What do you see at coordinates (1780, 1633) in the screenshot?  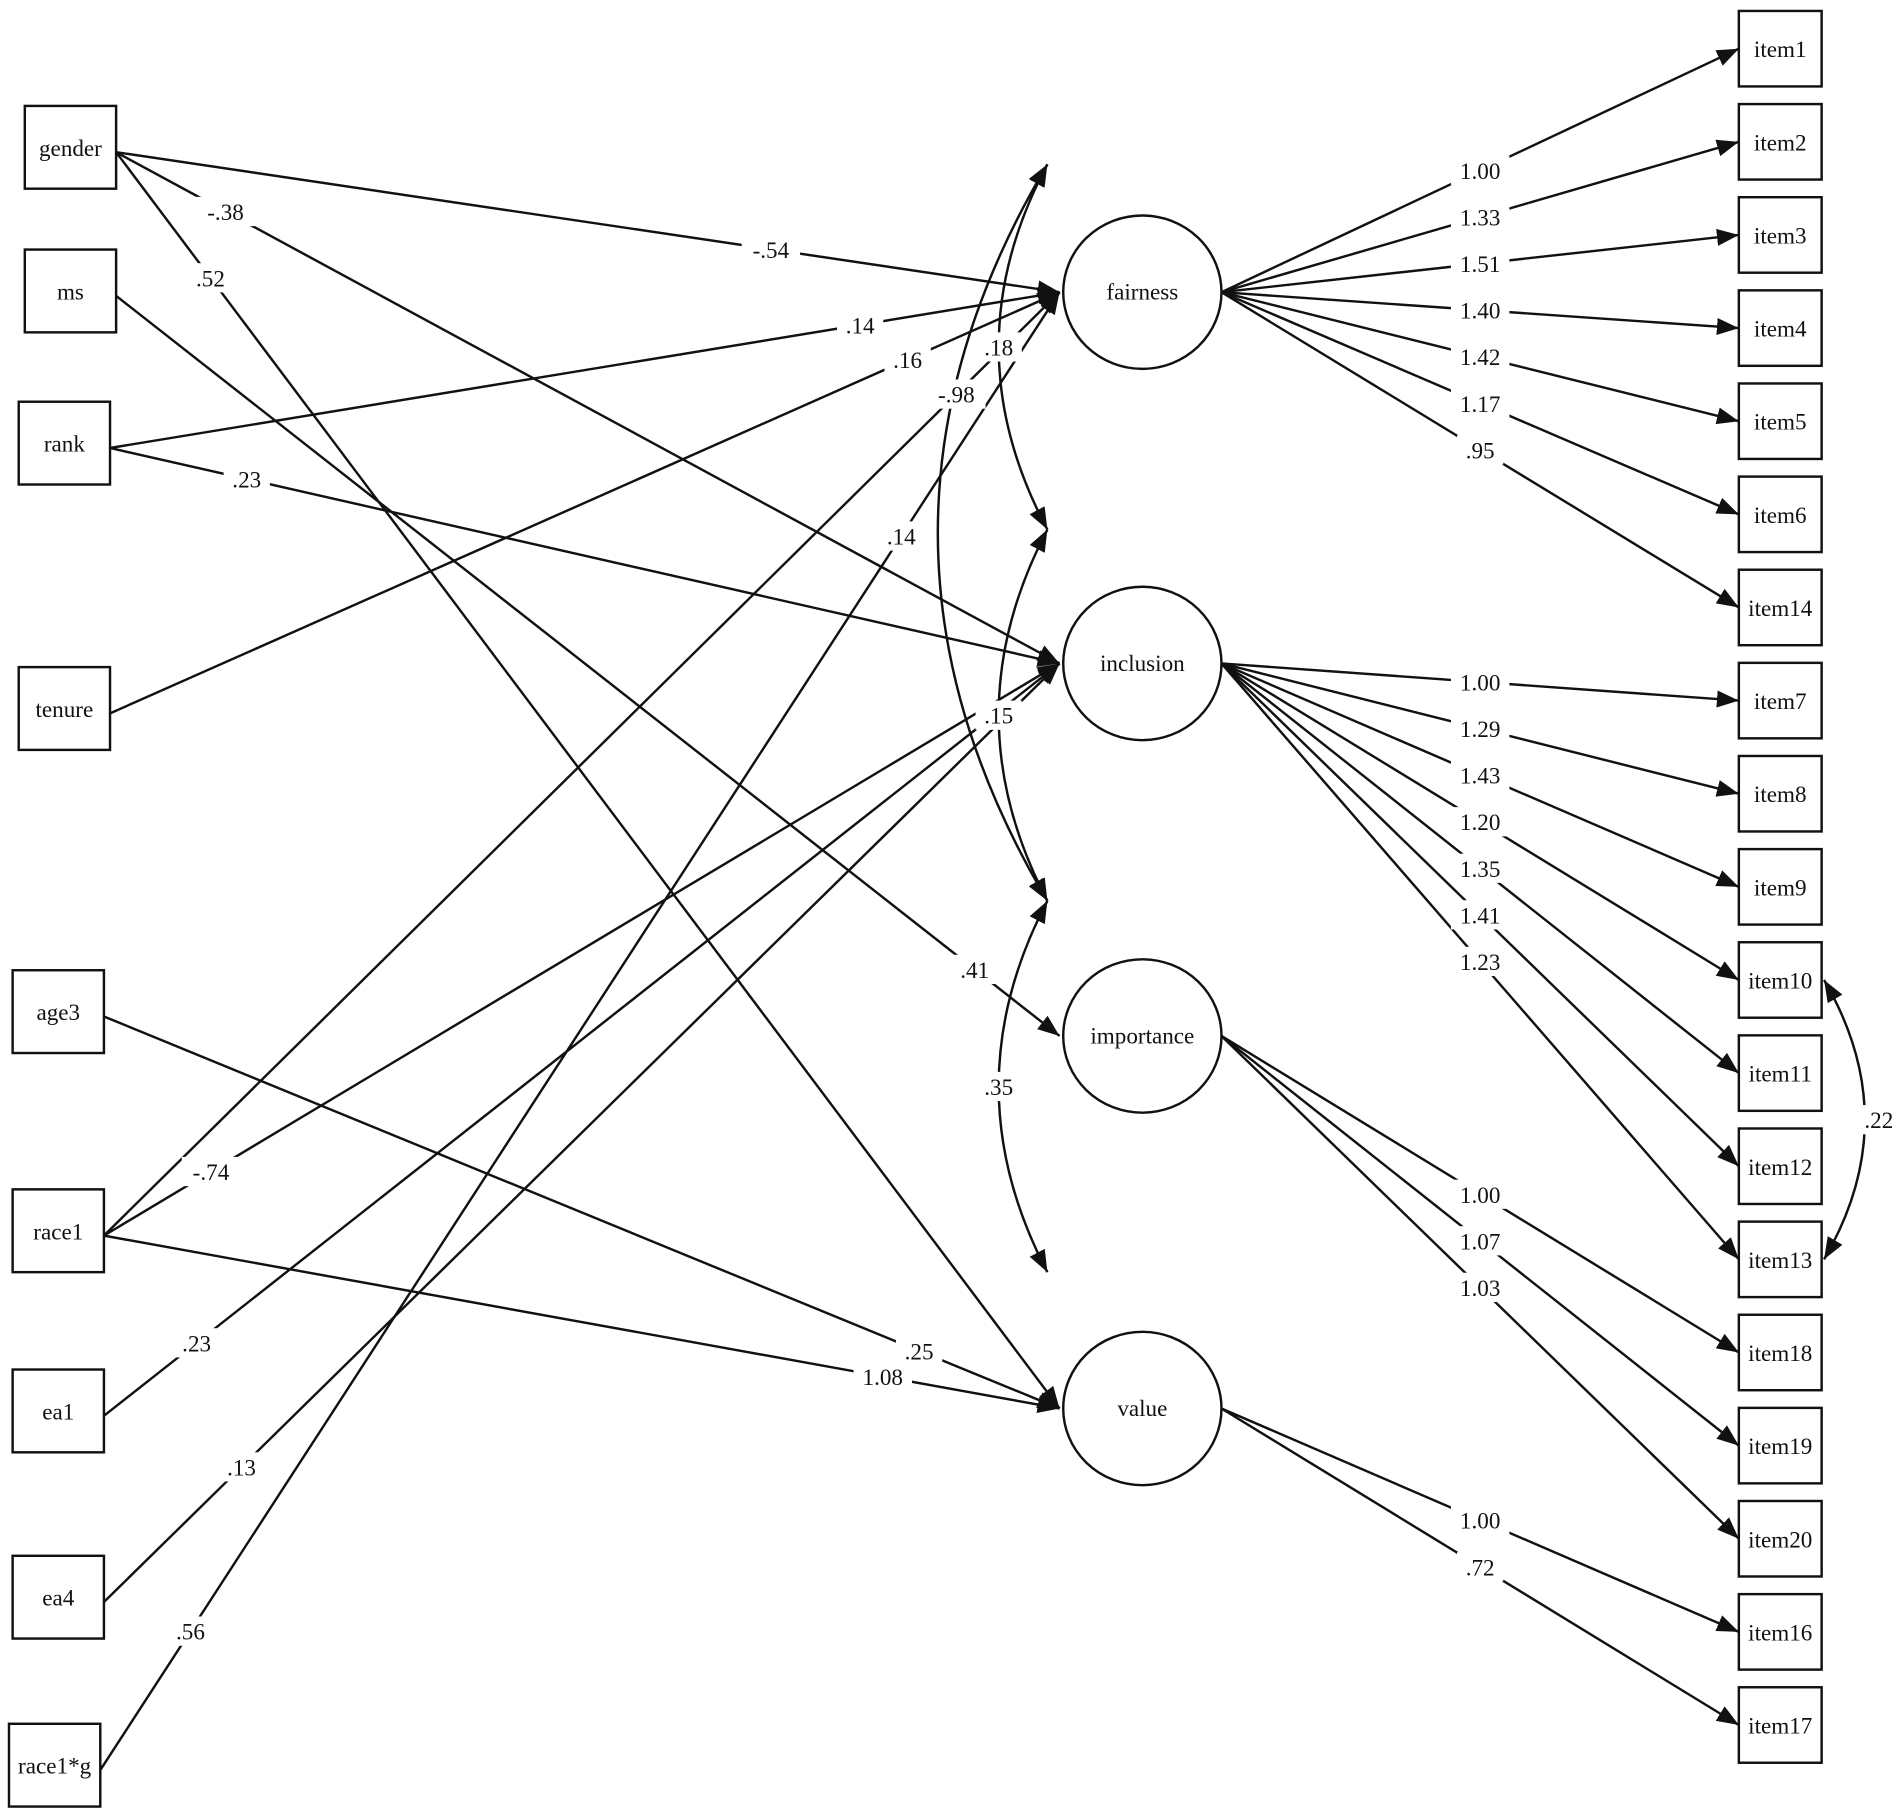 I see `node-label: item16` at bounding box center [1780, 1633].